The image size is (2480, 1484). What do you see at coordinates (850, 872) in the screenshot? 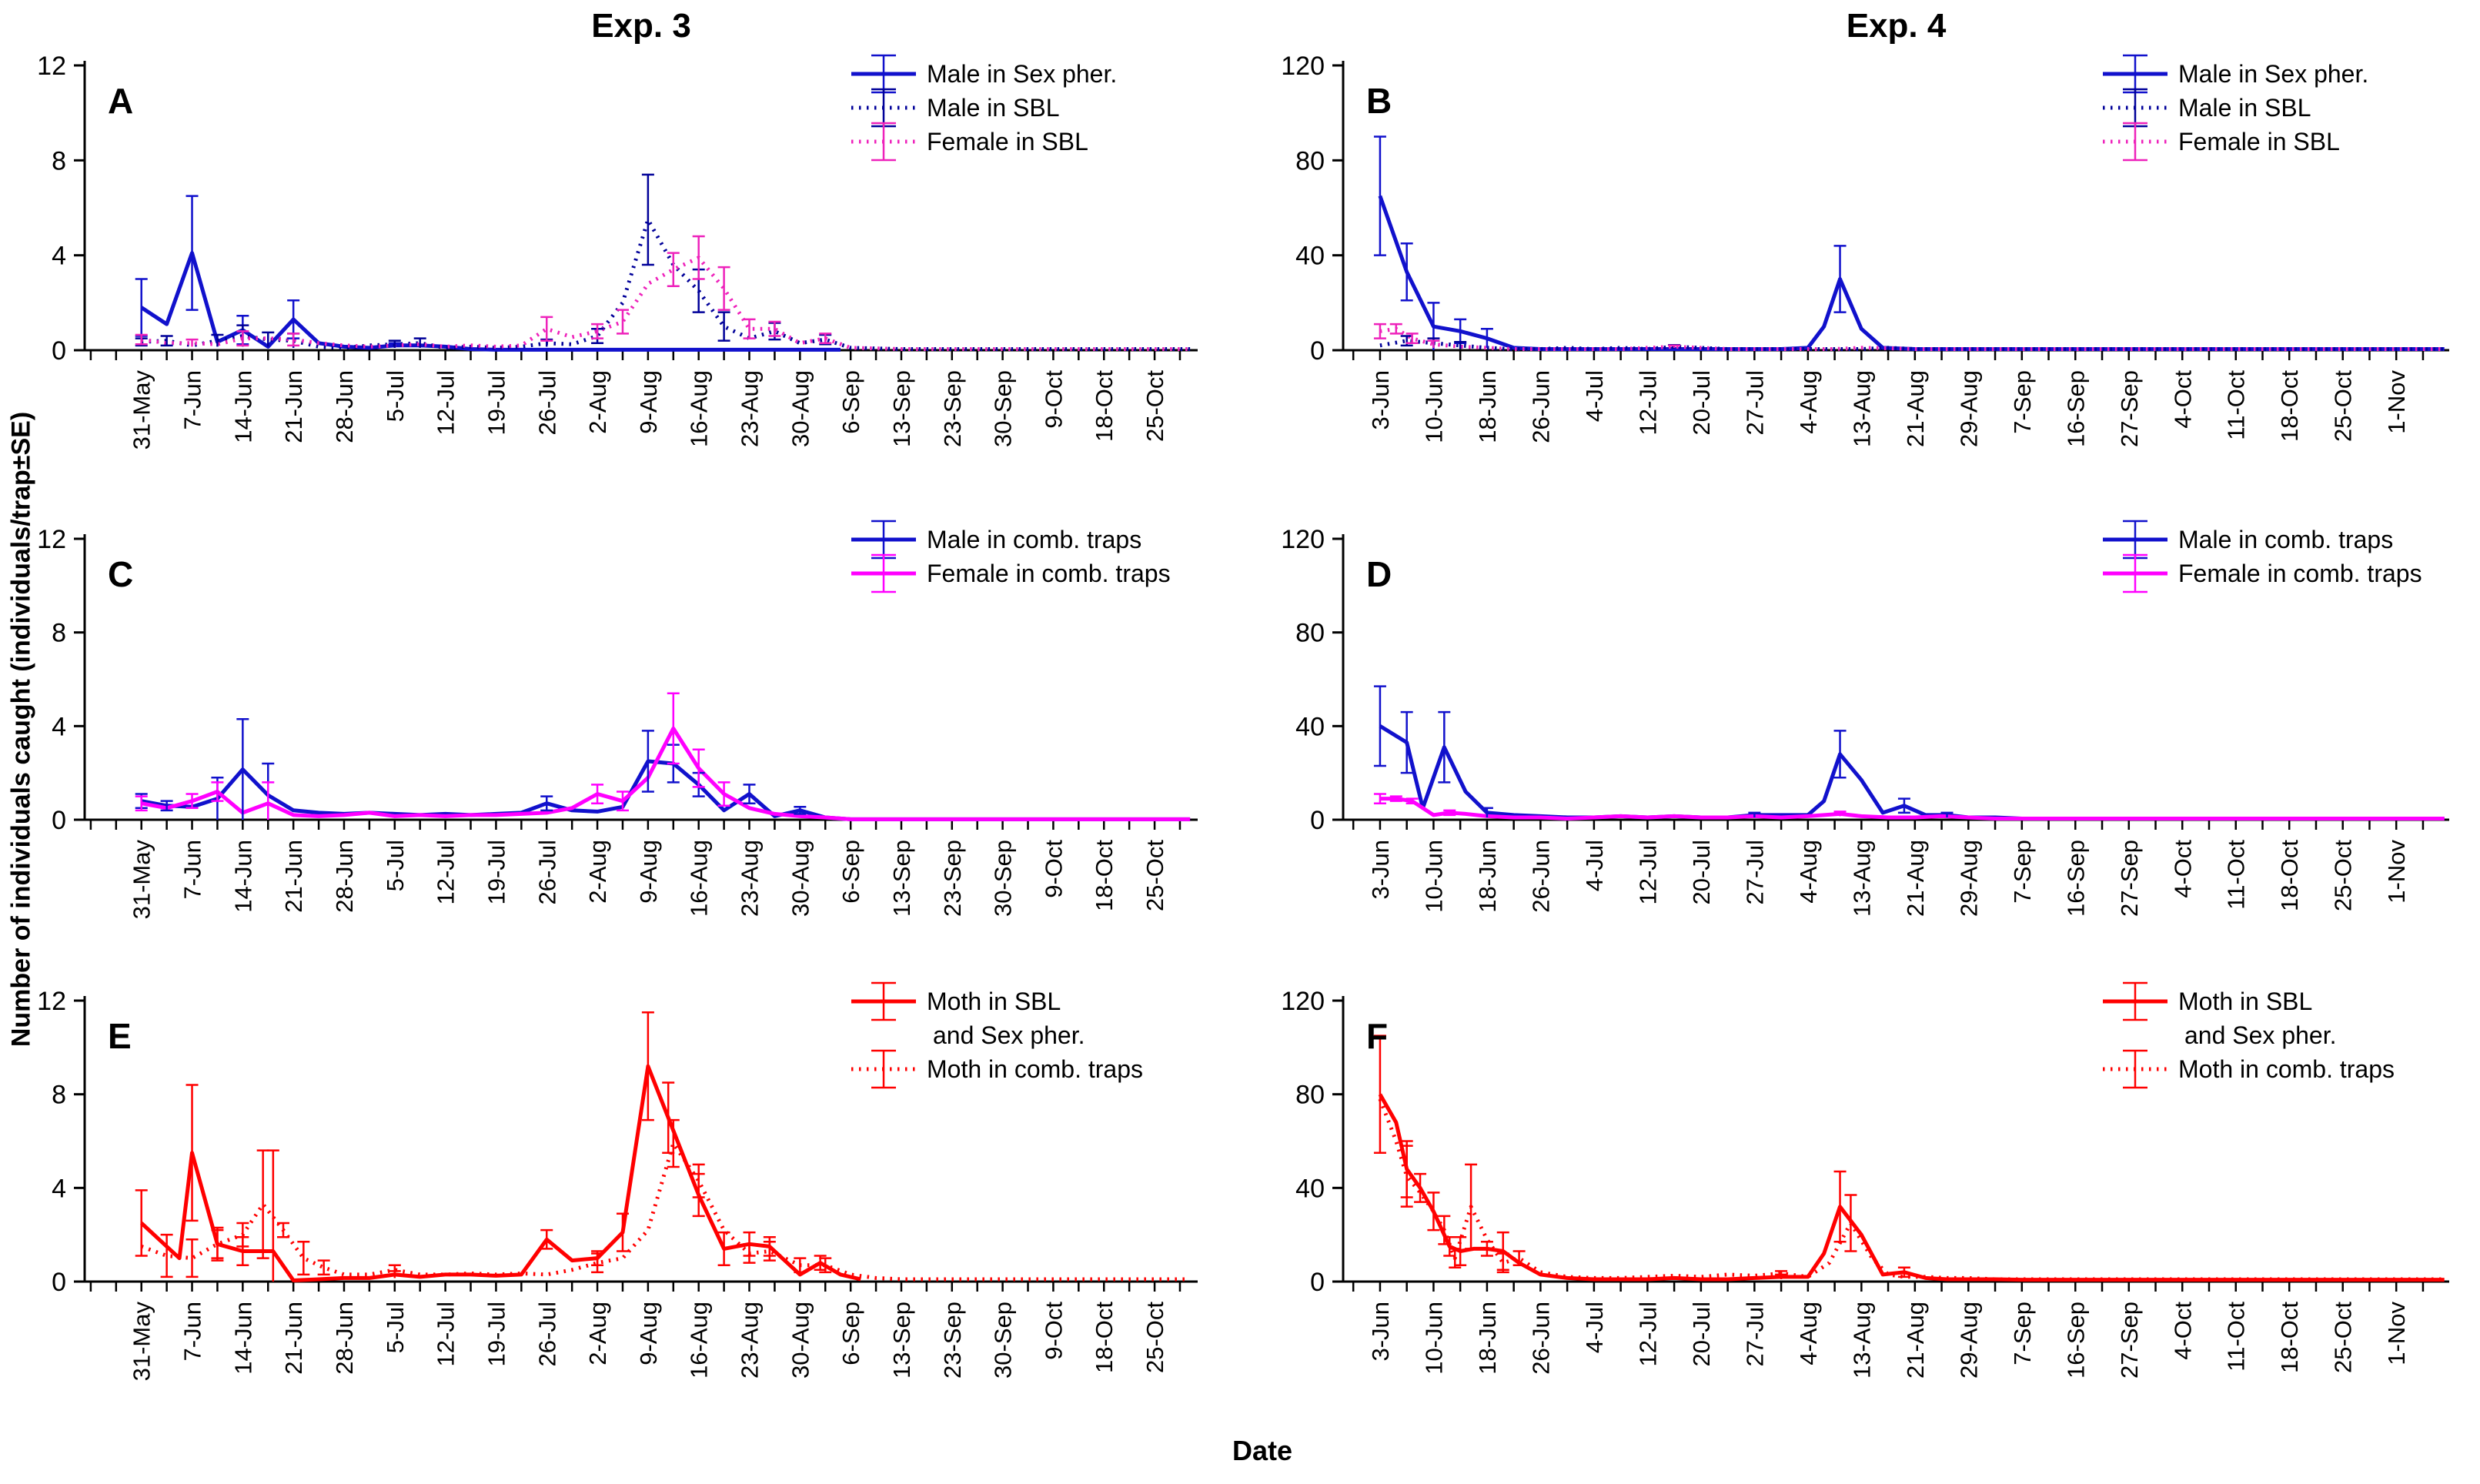
I see `svg-text: 6-Sep` at bounding box center [850, 872].